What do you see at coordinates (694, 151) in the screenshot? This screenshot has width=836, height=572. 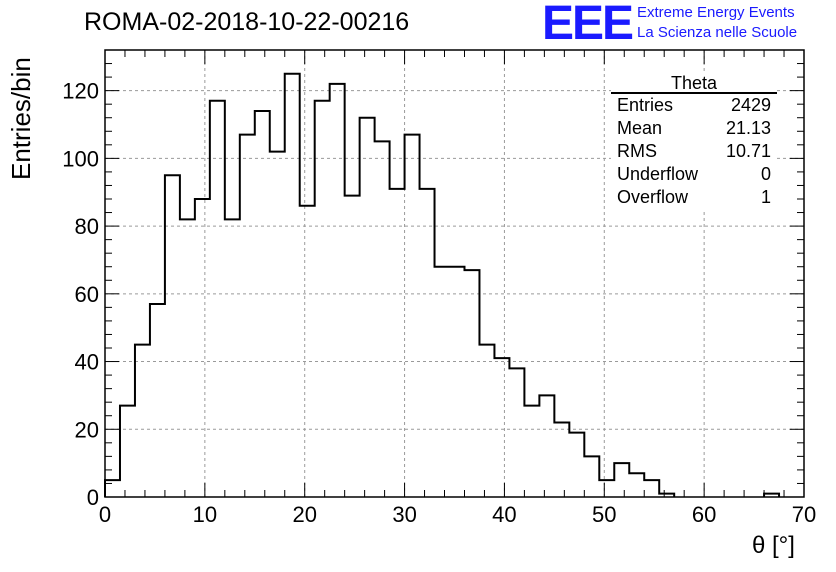 I see `stats-row-rms: RMS 10.71` at bounding box center [694, 151].